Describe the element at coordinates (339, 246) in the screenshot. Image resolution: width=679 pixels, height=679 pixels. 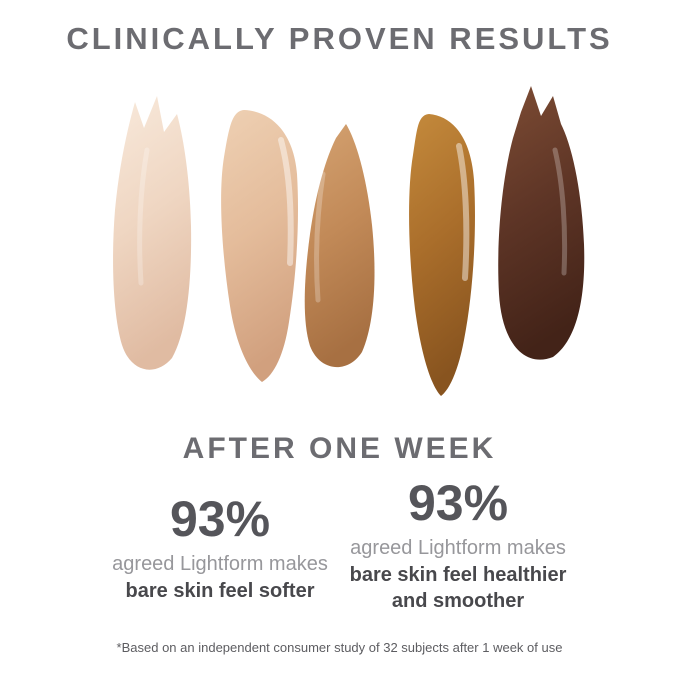
I see `swatch-shade-medium` at that location.